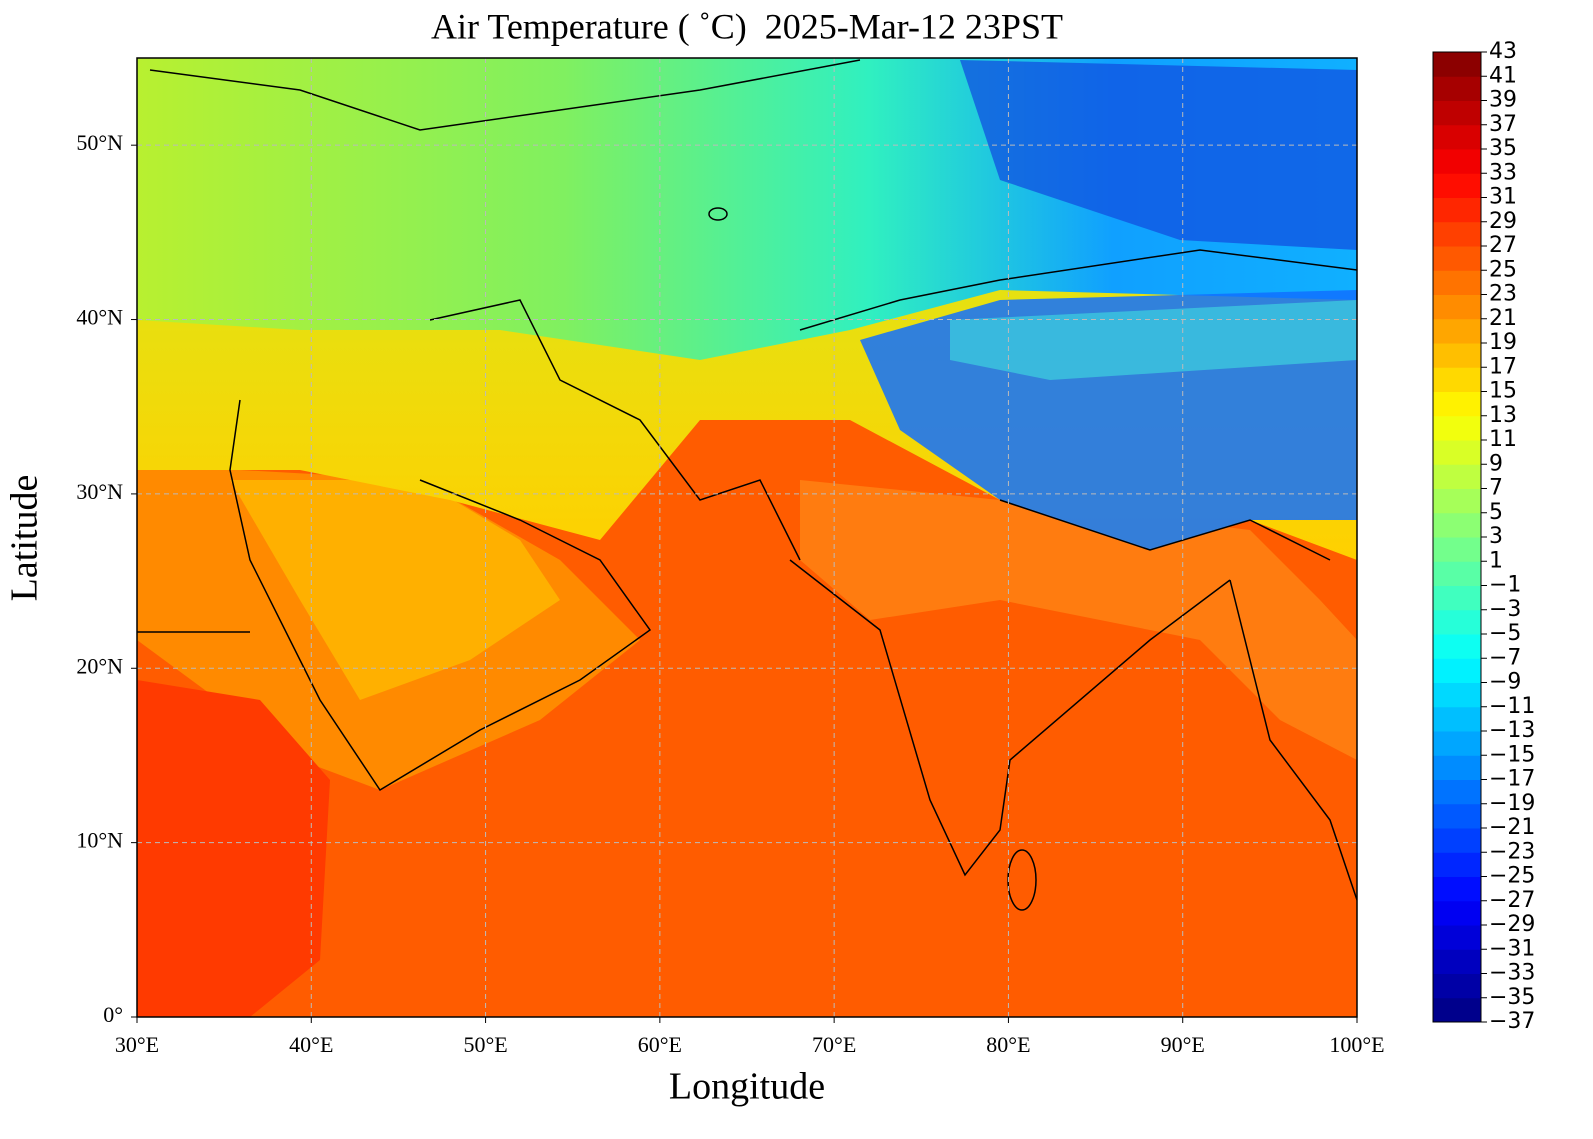 The height and width of the screenshot is (1139, 1593). What do you see at coordinates (1503, 172) in the screenshot?
I see `colorbar-tick-label: 33` at bounding box center [1503, 172].